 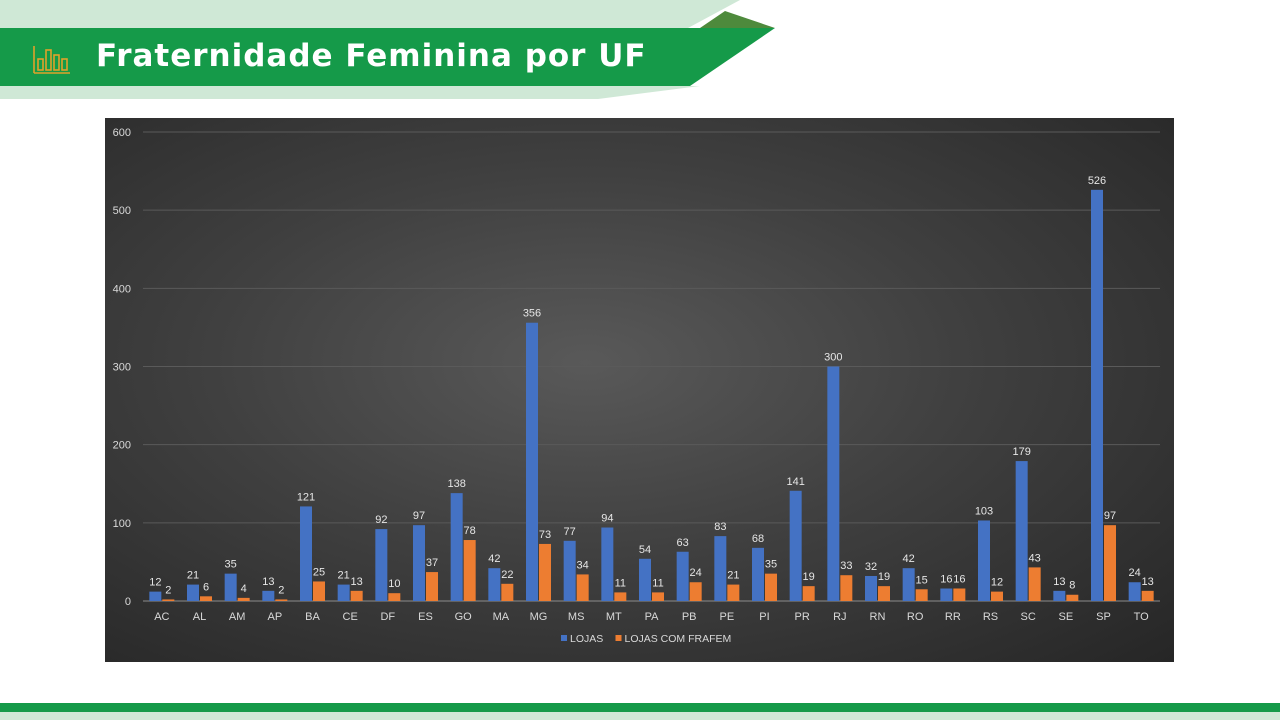 What do you see at coordinates (990, 617) in the screenshot?
I see `x-tick-label: RS` at bounding box center [990, 617].